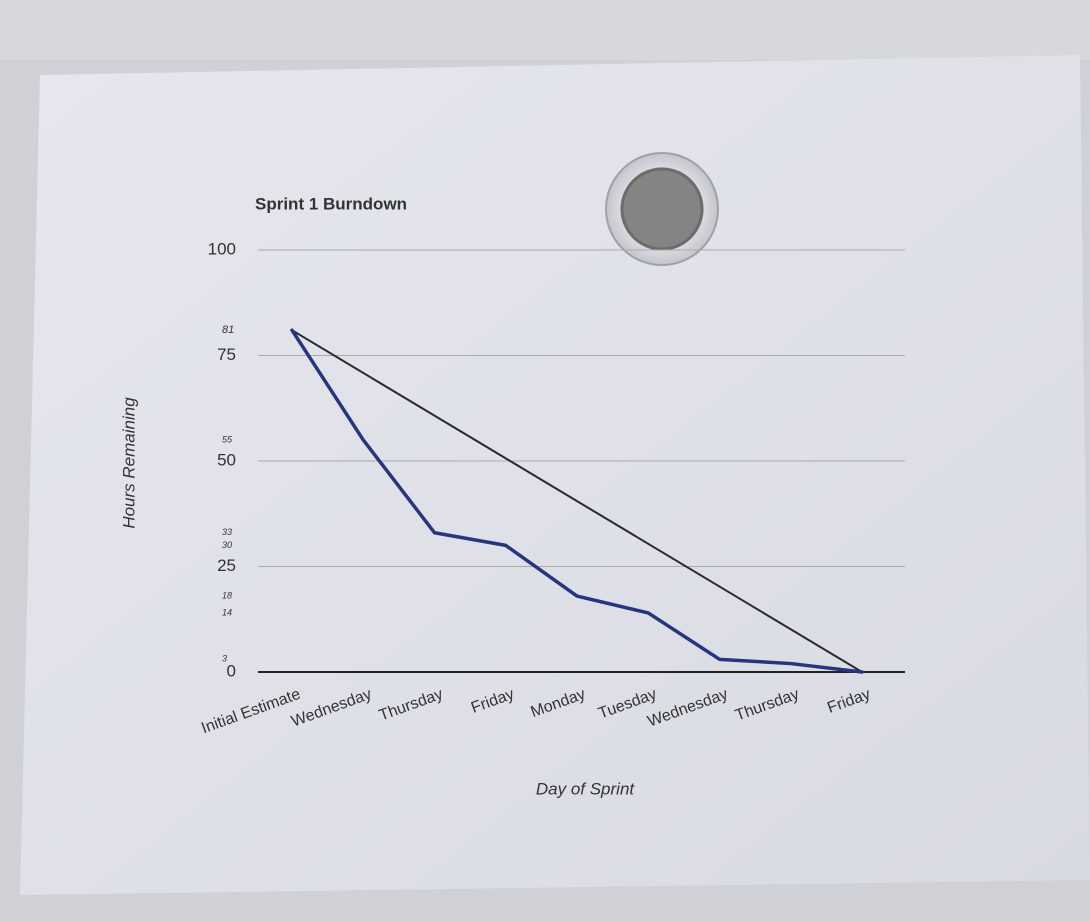  I want to click on y-tick-label: 100, so click(222, 248).